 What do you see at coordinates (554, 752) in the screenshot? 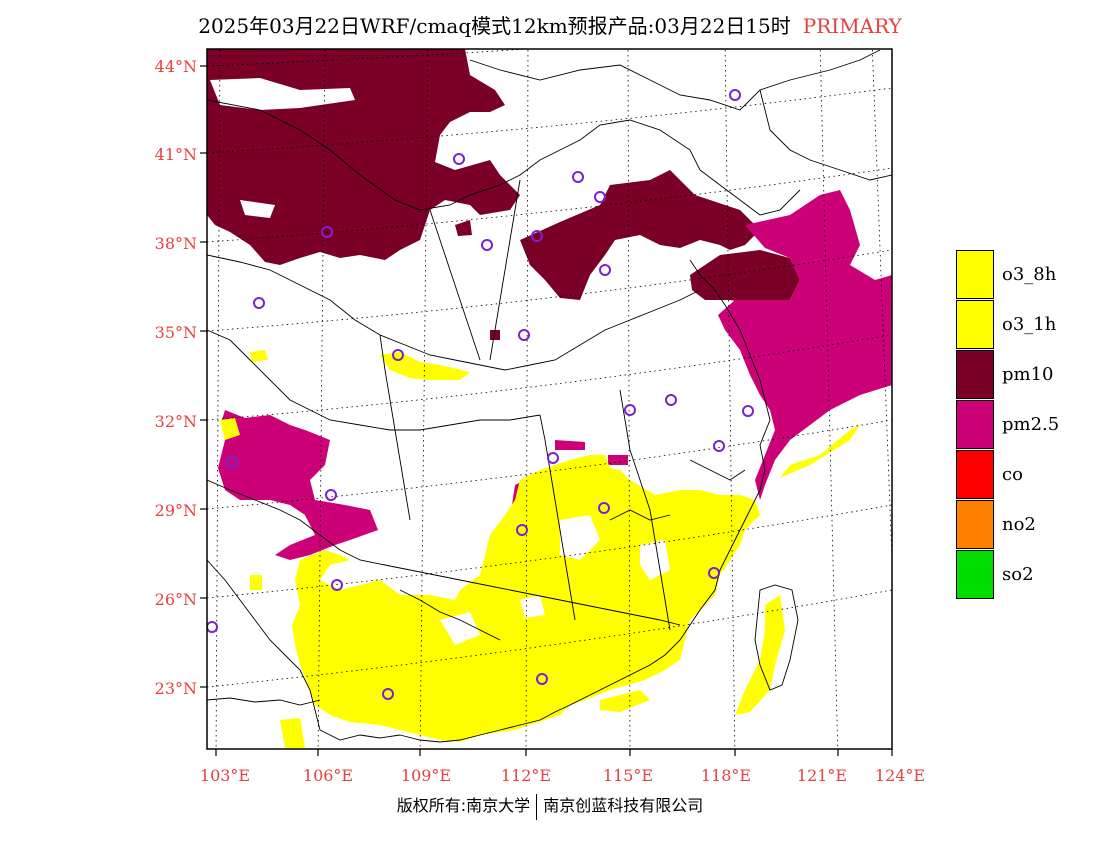
I see `lon-ticks` at bounding box center [554, 752].